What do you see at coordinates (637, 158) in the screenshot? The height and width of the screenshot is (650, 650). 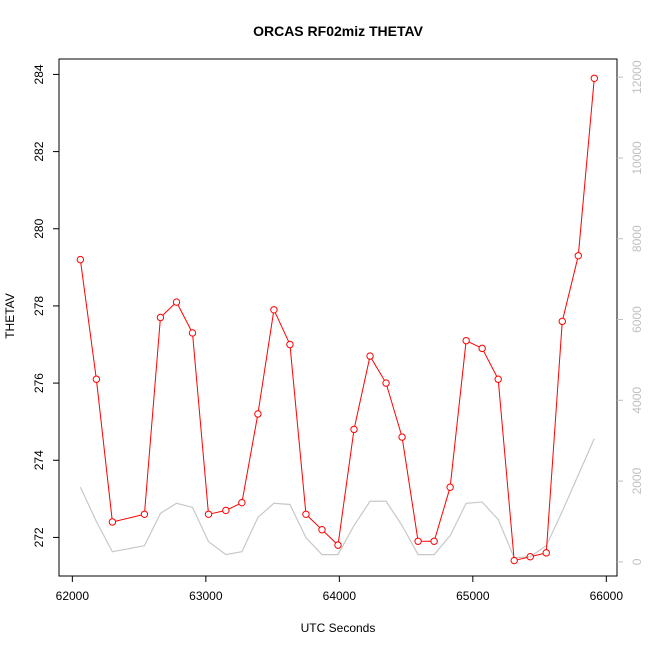 I see `y2-tick-label: 10000` at bounding box center [637, 158].